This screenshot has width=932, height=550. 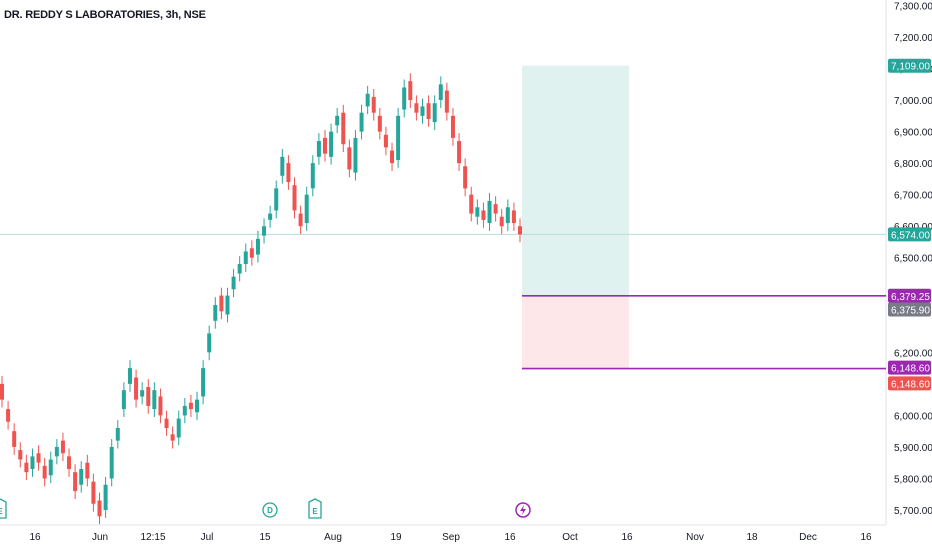 What do you see at coordinates (333, 537) in the screenshot?
I see `x-tick-label: Aug` at bounding box center [333, 537].